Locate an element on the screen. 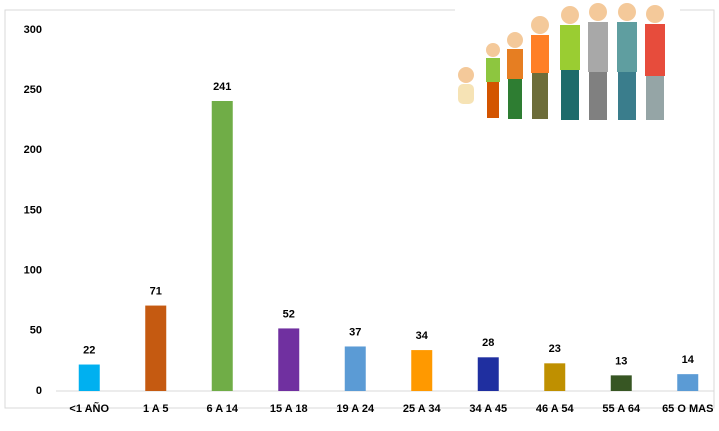  data-label: 23 is located at coordinates (555, 349).